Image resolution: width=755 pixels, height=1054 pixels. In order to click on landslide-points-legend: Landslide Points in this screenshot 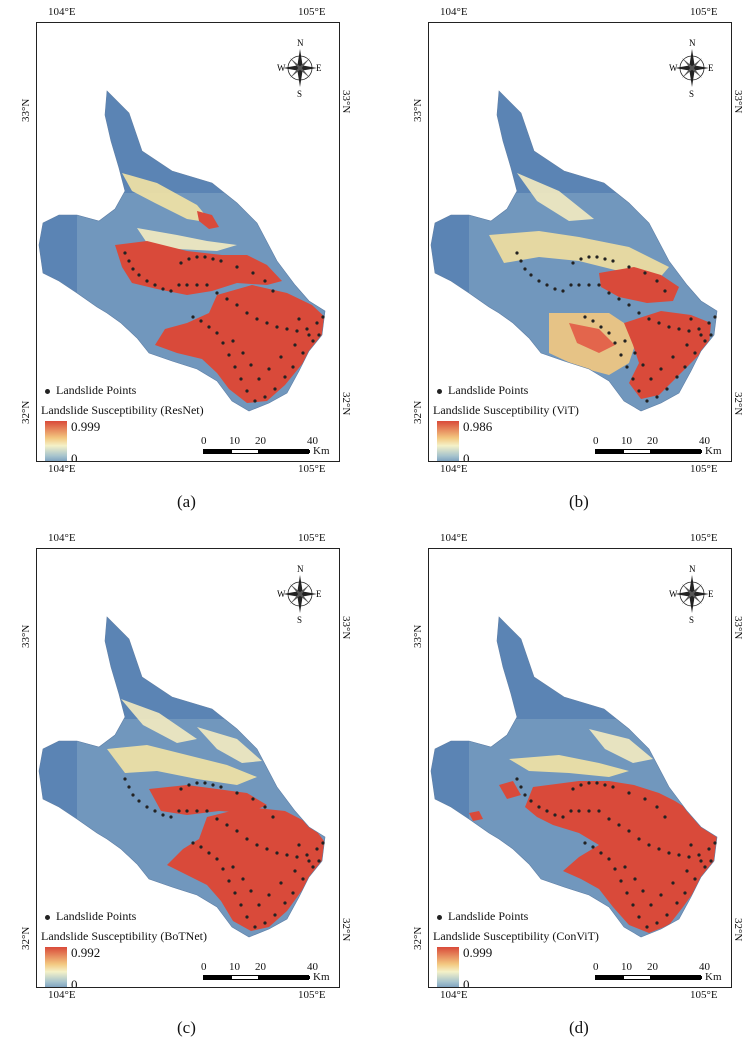, I will do `click(90, 916)`.